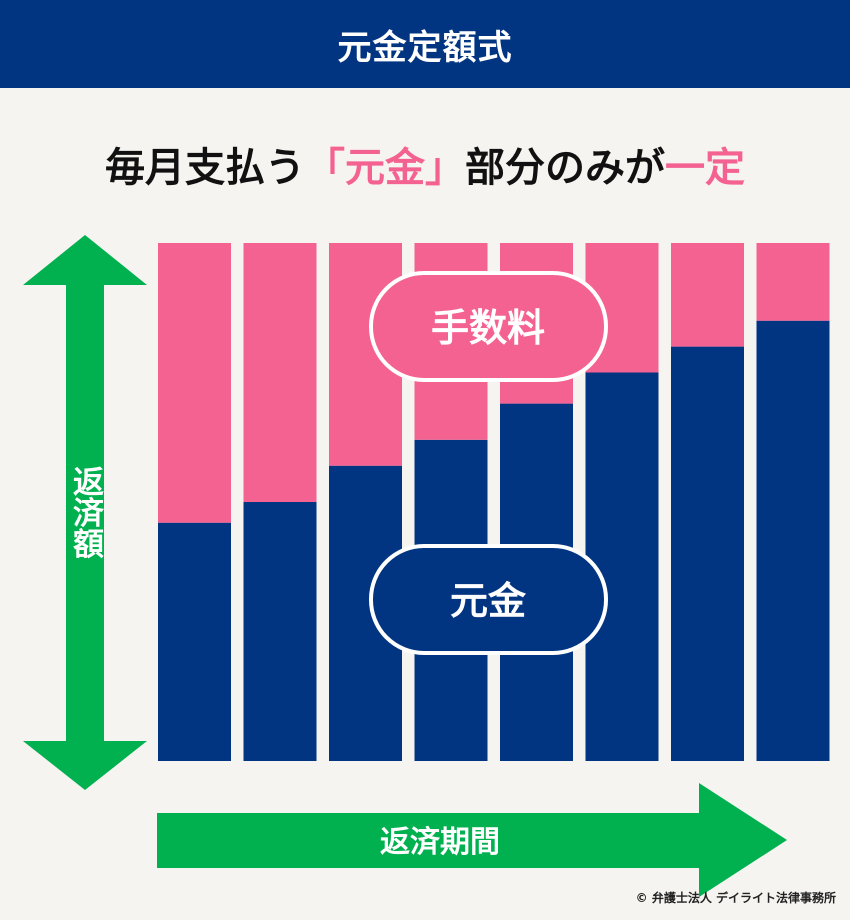 Image resolution: width=850 pixels, height=920 pixels. What do you see at coordinates (705, 168) in the screenshot?
I see `subtitle-highlight-constant: 一定` at bounding box center [705, 168].